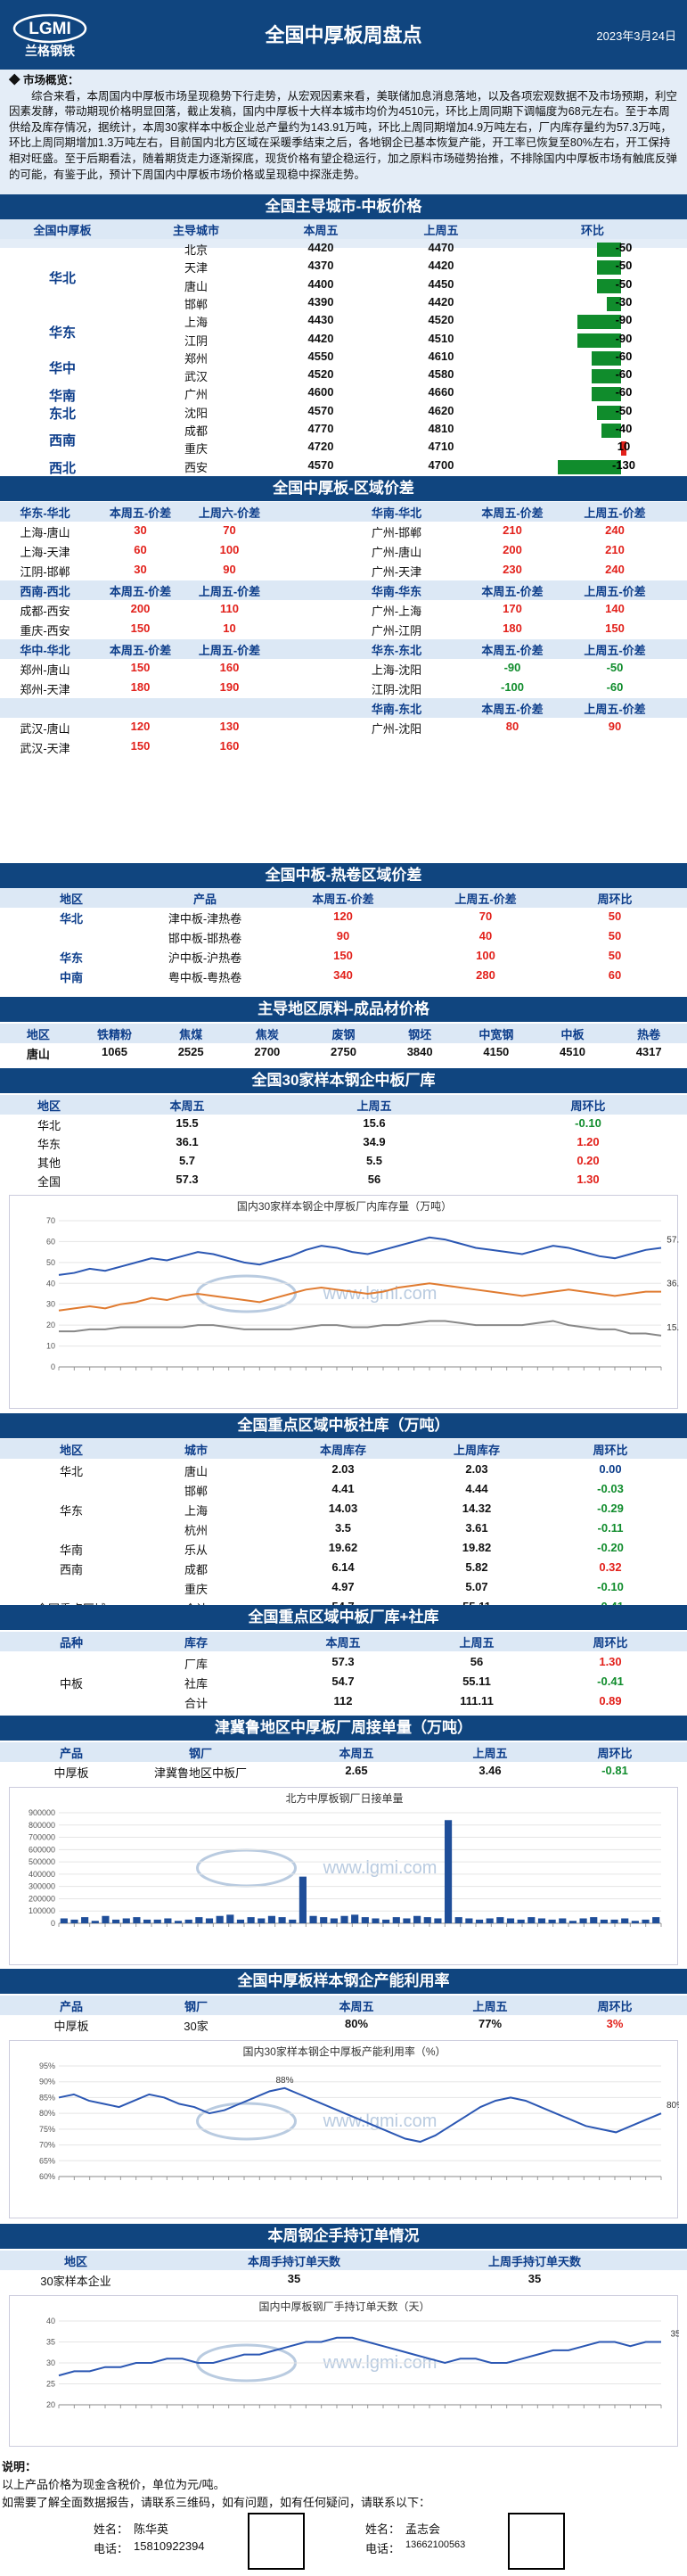 This screenshot has width=687, height=2576. Describe the element at coordinates (615, 2006) in the screenshot. I see `capacity-utilization-header-cell: 周环比` at that location.